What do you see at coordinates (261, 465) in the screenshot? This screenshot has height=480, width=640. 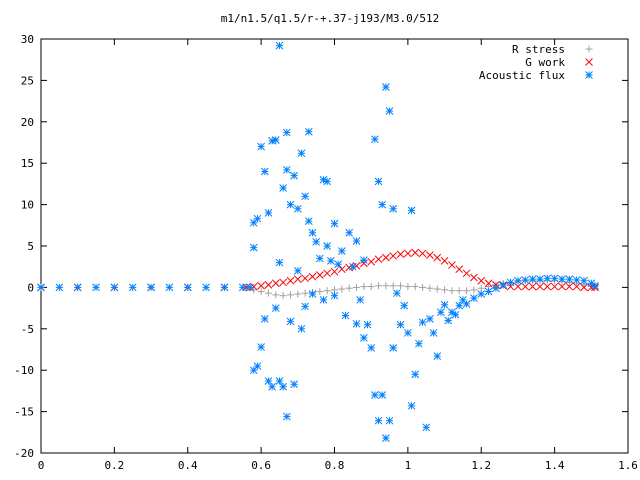 I see `x-tick-label: 0.6` at bounding box center [261, 465].